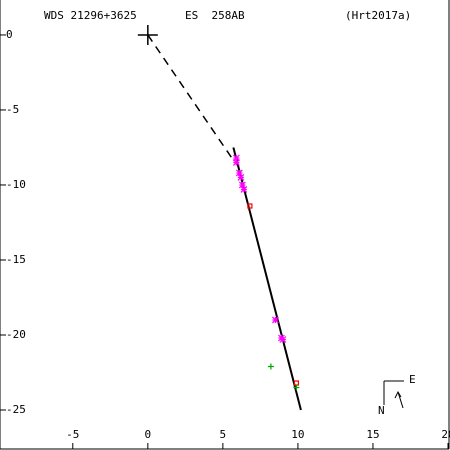 The height and width of the screenshot is (450, 450). What do you see at coordinates (412, 379) in the screenshot?
I see `compass-east: E` at bounding box center [412, 379].